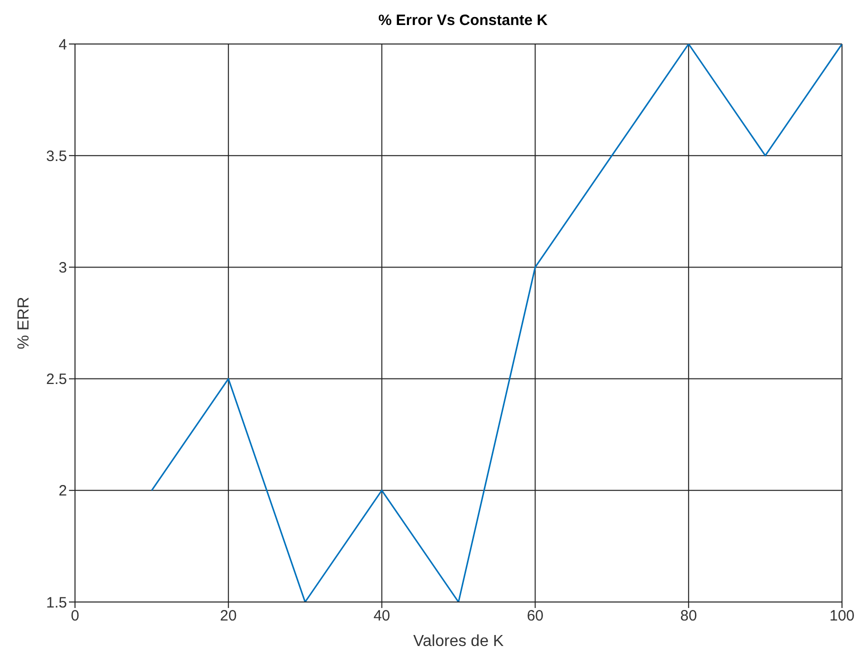 The width and height of the screenshot is (866, 658). I want to click on y-tick-label: 2, so click(62, 491).